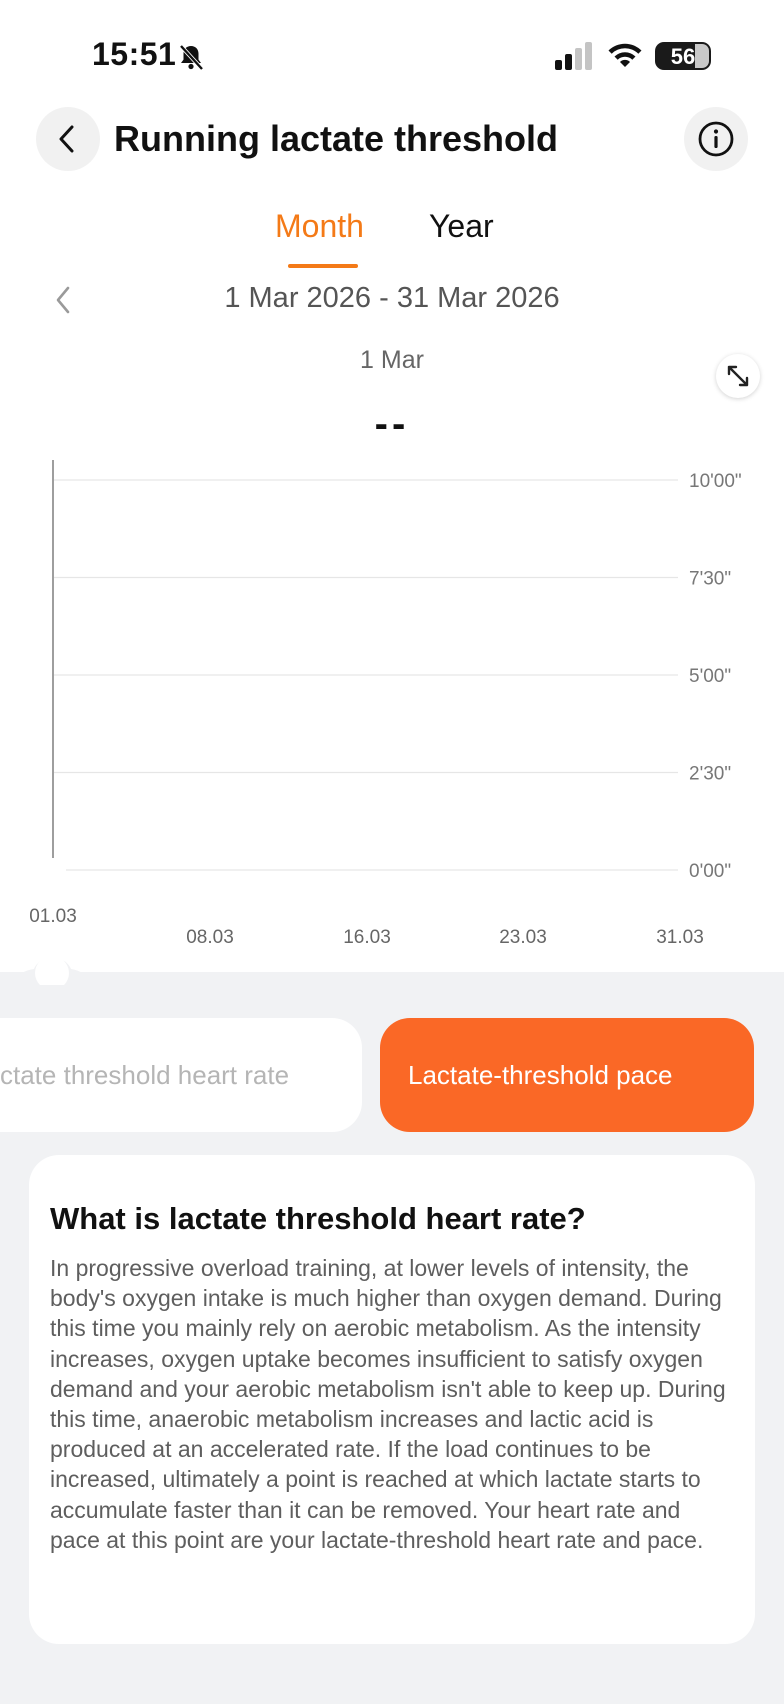  Describe the element at coordinates (191, 57) in the screenshot. I see `bell-muted-icon` at that location.